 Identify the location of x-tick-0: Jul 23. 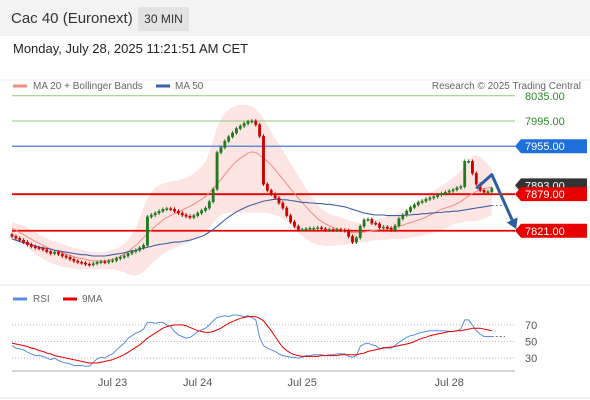
(112, 383).